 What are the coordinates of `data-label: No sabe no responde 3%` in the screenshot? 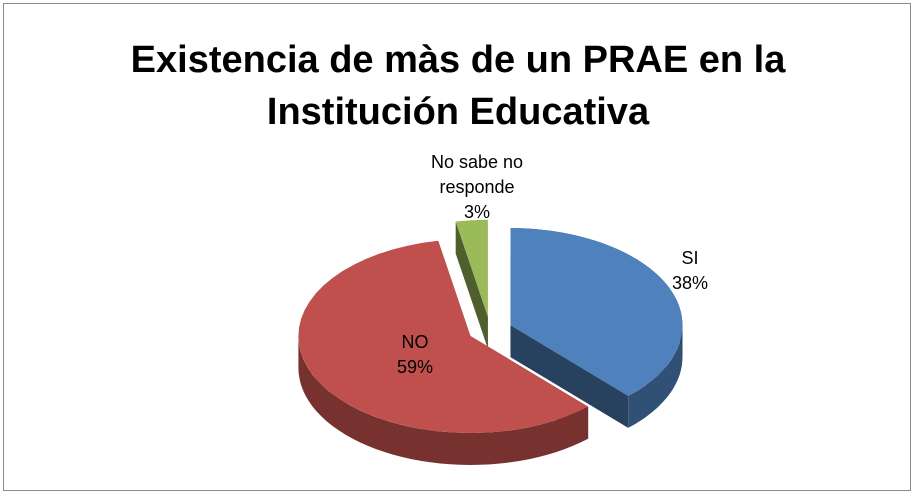 It's located at (477, 187).